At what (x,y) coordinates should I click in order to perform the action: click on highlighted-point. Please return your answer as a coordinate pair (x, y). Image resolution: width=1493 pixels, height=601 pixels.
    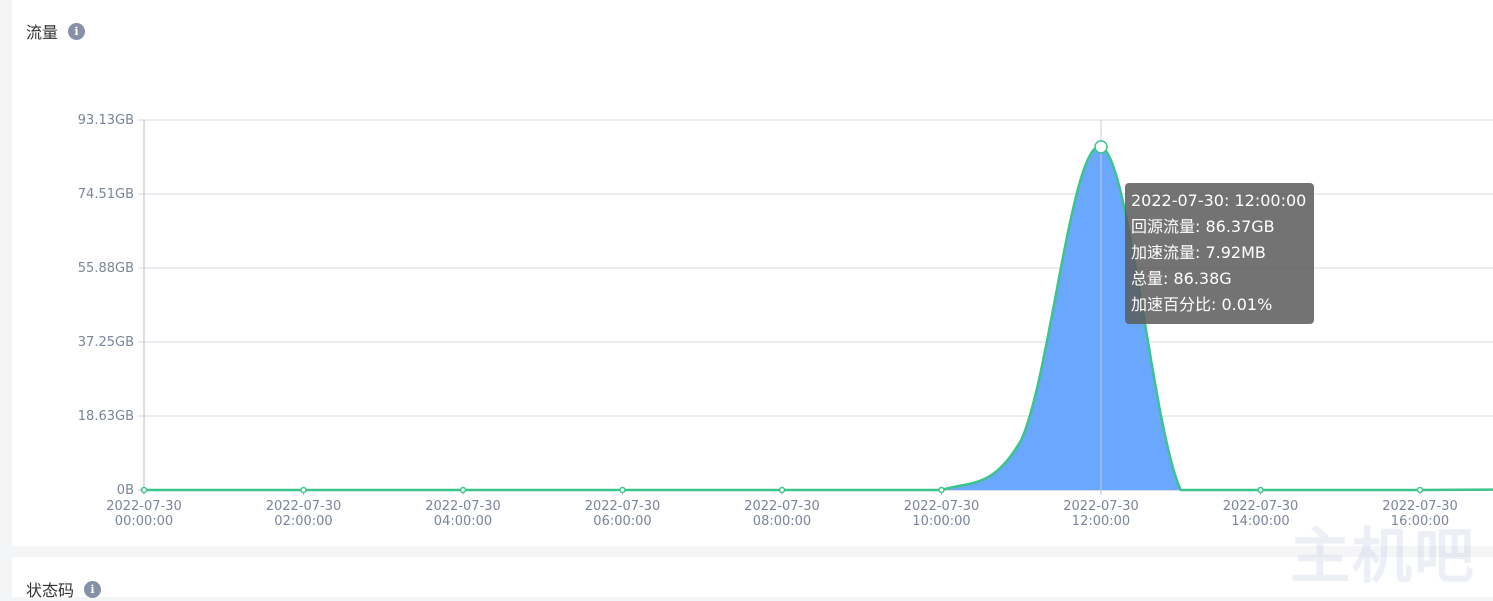
    Looking at the image, I should click on (1101, 147).